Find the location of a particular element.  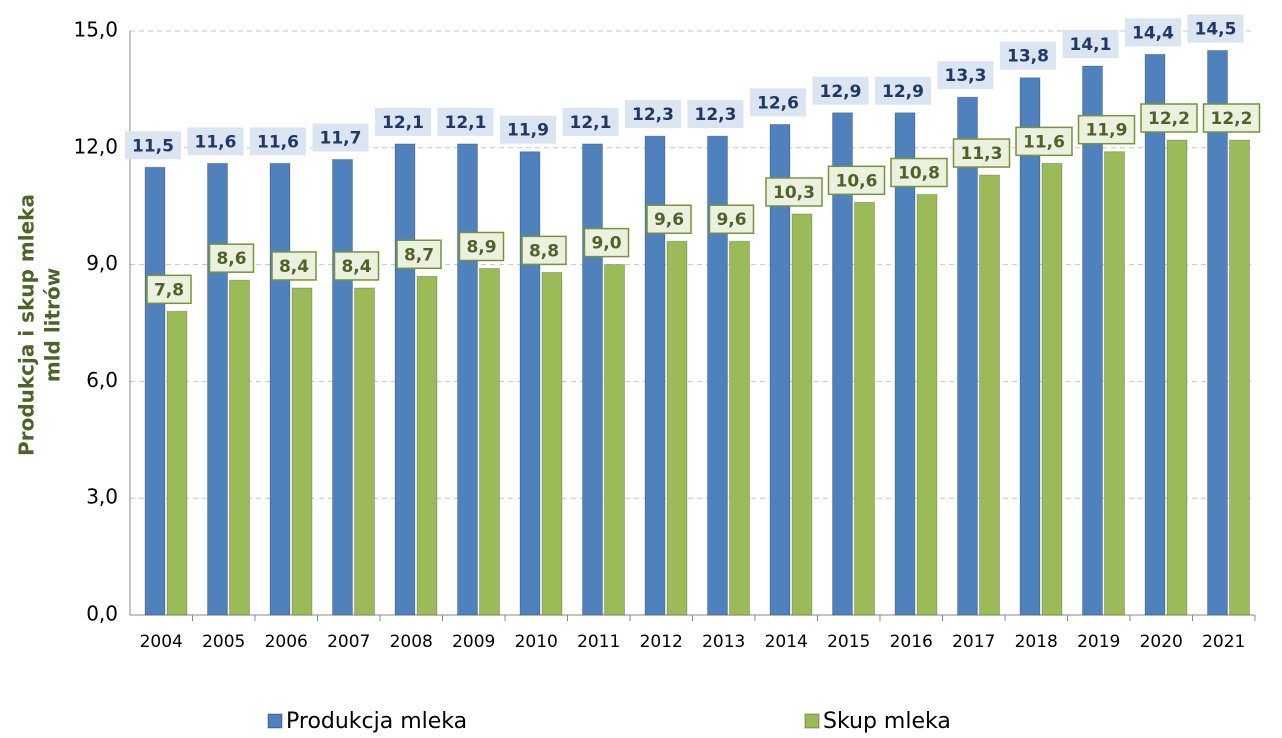

value-label: 8,8 is located at coordinates (544, 251).